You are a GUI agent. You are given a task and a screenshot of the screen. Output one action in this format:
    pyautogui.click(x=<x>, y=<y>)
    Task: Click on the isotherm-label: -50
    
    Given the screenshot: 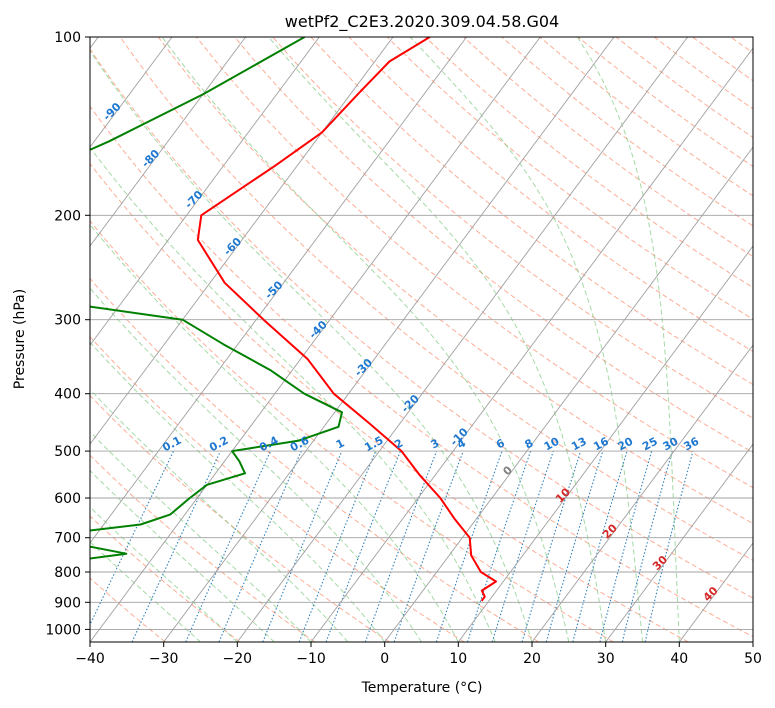 What is the action you would take?
    pyautogui.click(x=273, y=289)
    